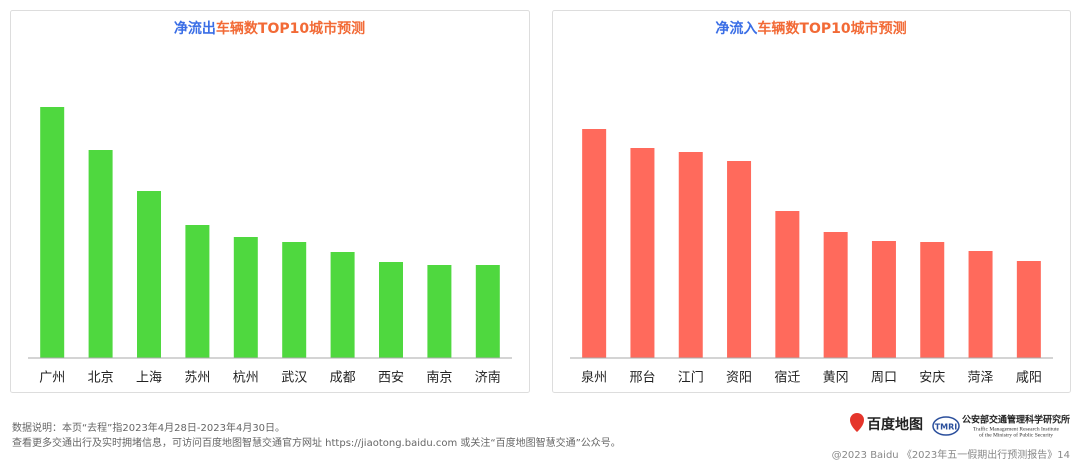  What do you see at coordinates (951, 454) in the screenshot?
I see `copyright: @2023 Baidu 《2023年五一假期出行预测报告》14` at bounding box center [951, 454].